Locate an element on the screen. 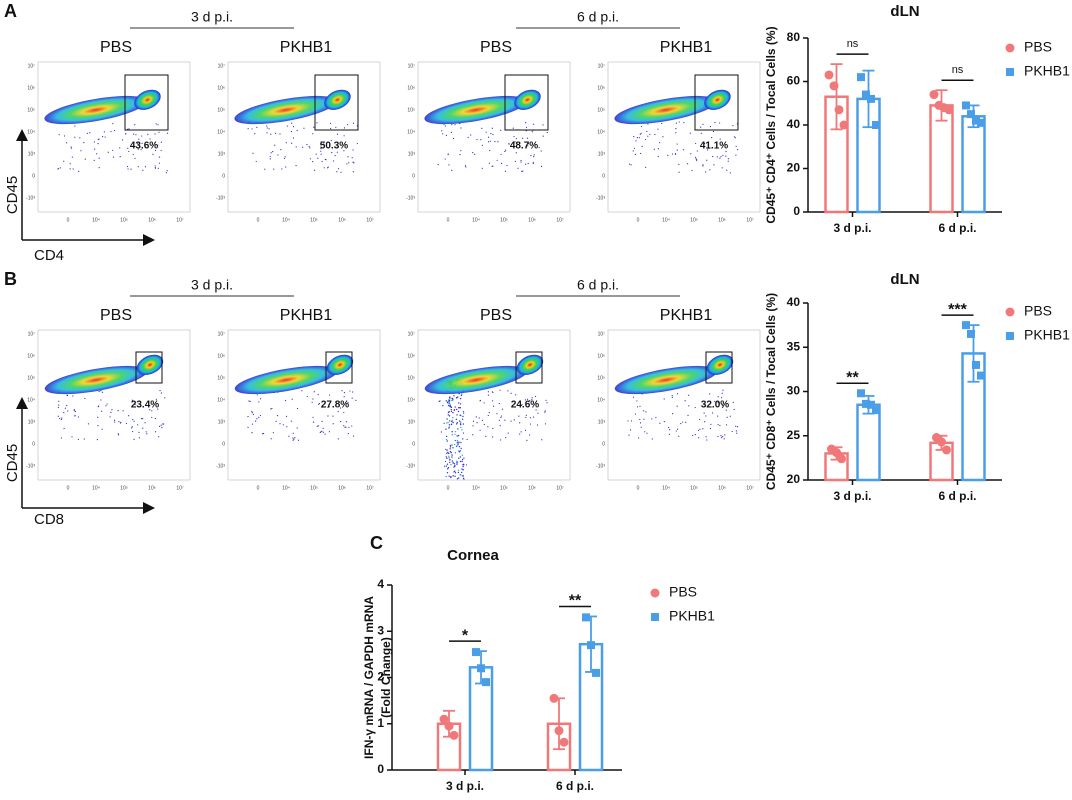 This screenshot has width=1072, height=800. flow-x-tick: 10⁷ is located at coordinates (370, 220).